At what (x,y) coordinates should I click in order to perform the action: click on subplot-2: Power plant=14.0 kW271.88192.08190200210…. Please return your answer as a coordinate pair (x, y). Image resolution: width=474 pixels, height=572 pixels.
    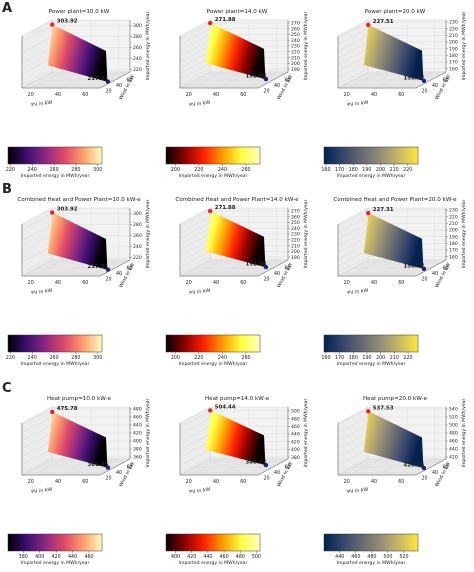
    Looking at the image, I should click on (237, 94).